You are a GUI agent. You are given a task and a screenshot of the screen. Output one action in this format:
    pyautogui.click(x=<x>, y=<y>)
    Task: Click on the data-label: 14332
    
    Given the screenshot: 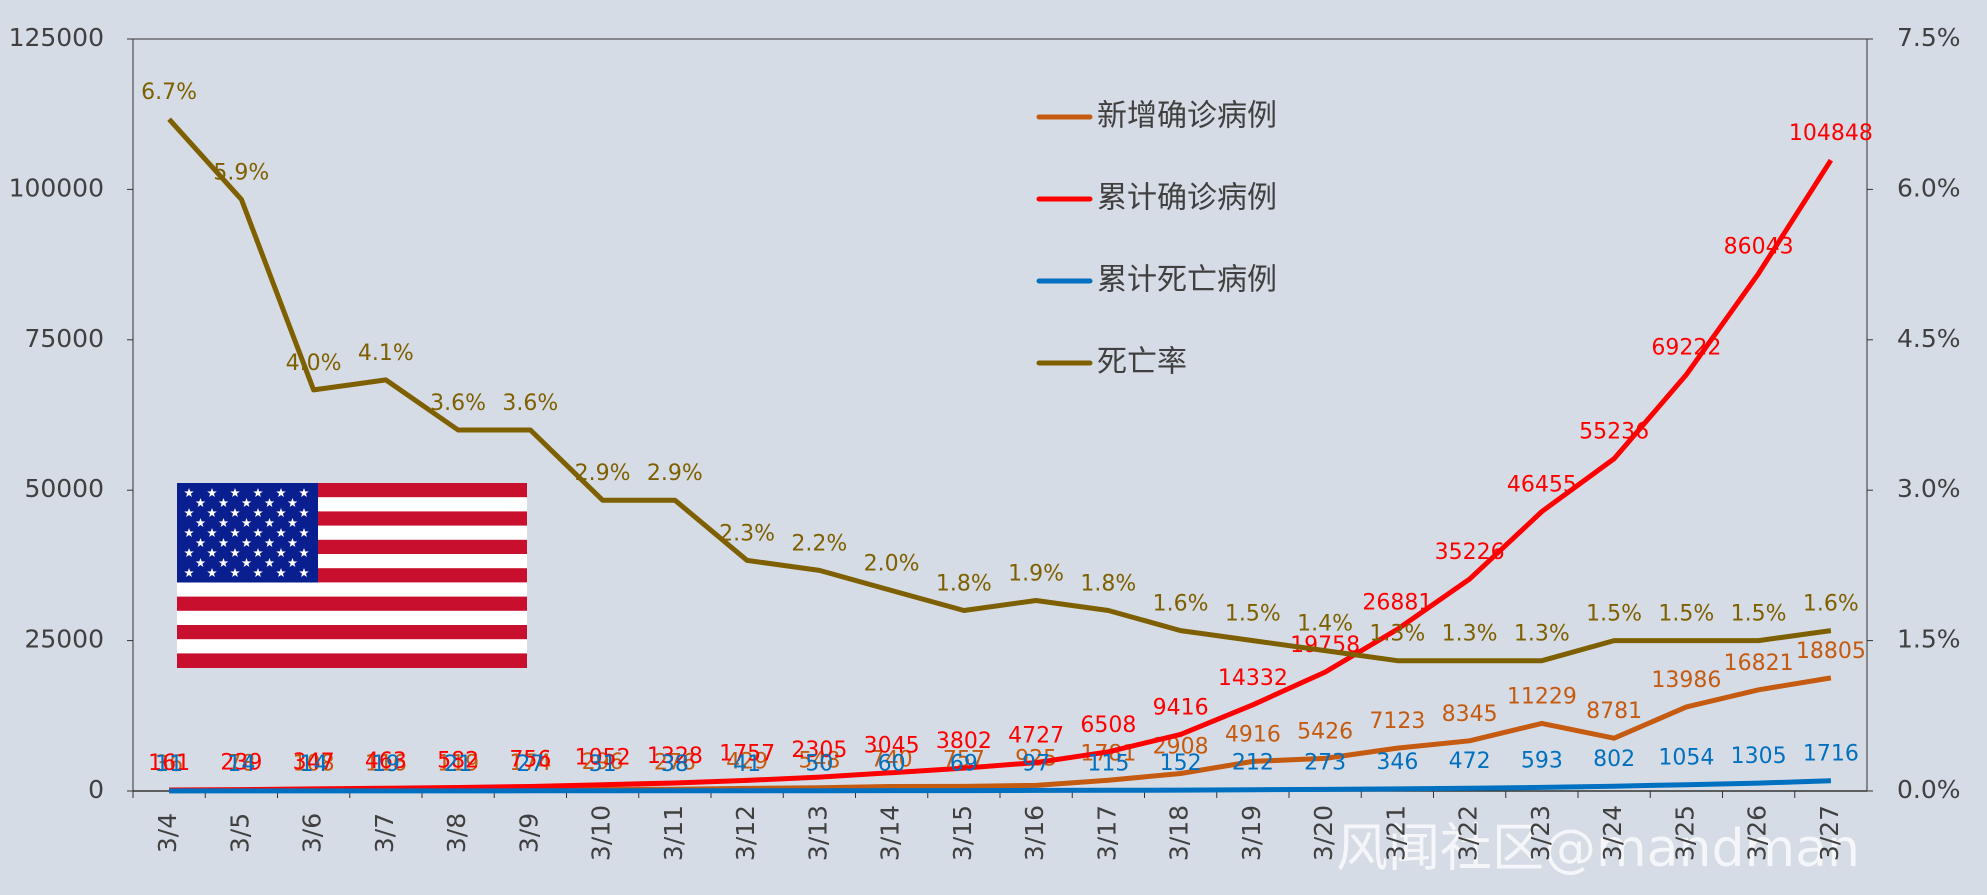 What is the action you would take?
    pyautogui.click(x=1253, y=678)
    